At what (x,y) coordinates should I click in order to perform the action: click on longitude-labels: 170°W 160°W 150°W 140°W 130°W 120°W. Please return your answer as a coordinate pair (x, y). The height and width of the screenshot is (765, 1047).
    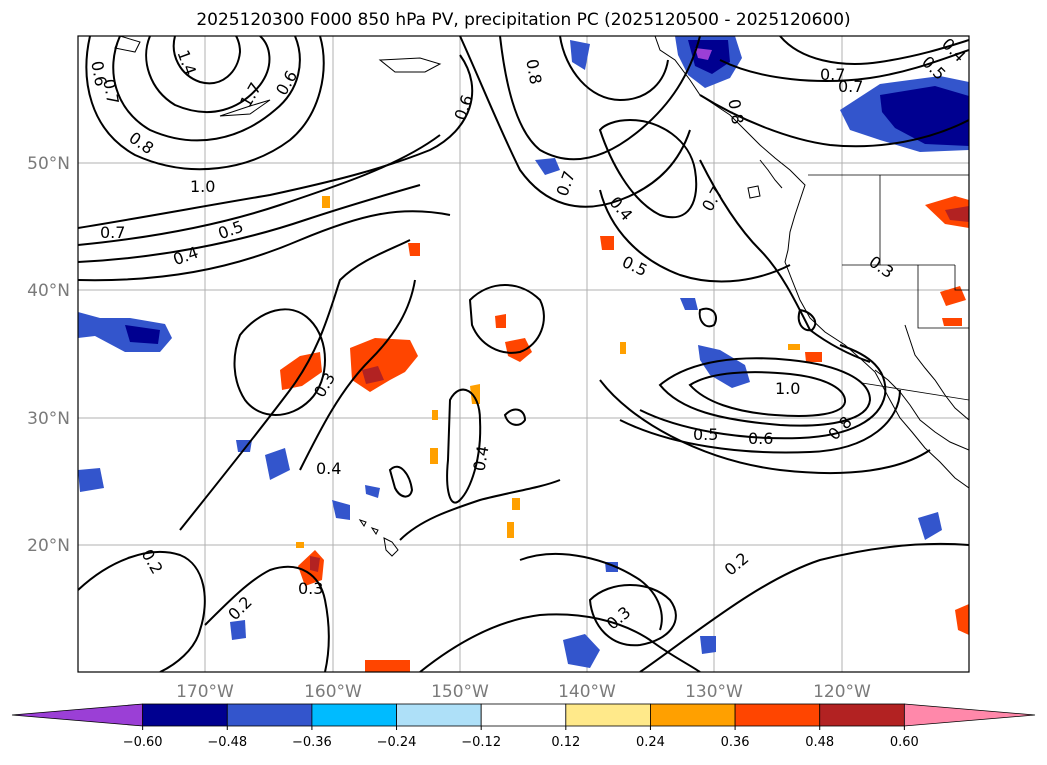
    Looking at the image, I should click on (523, 692).